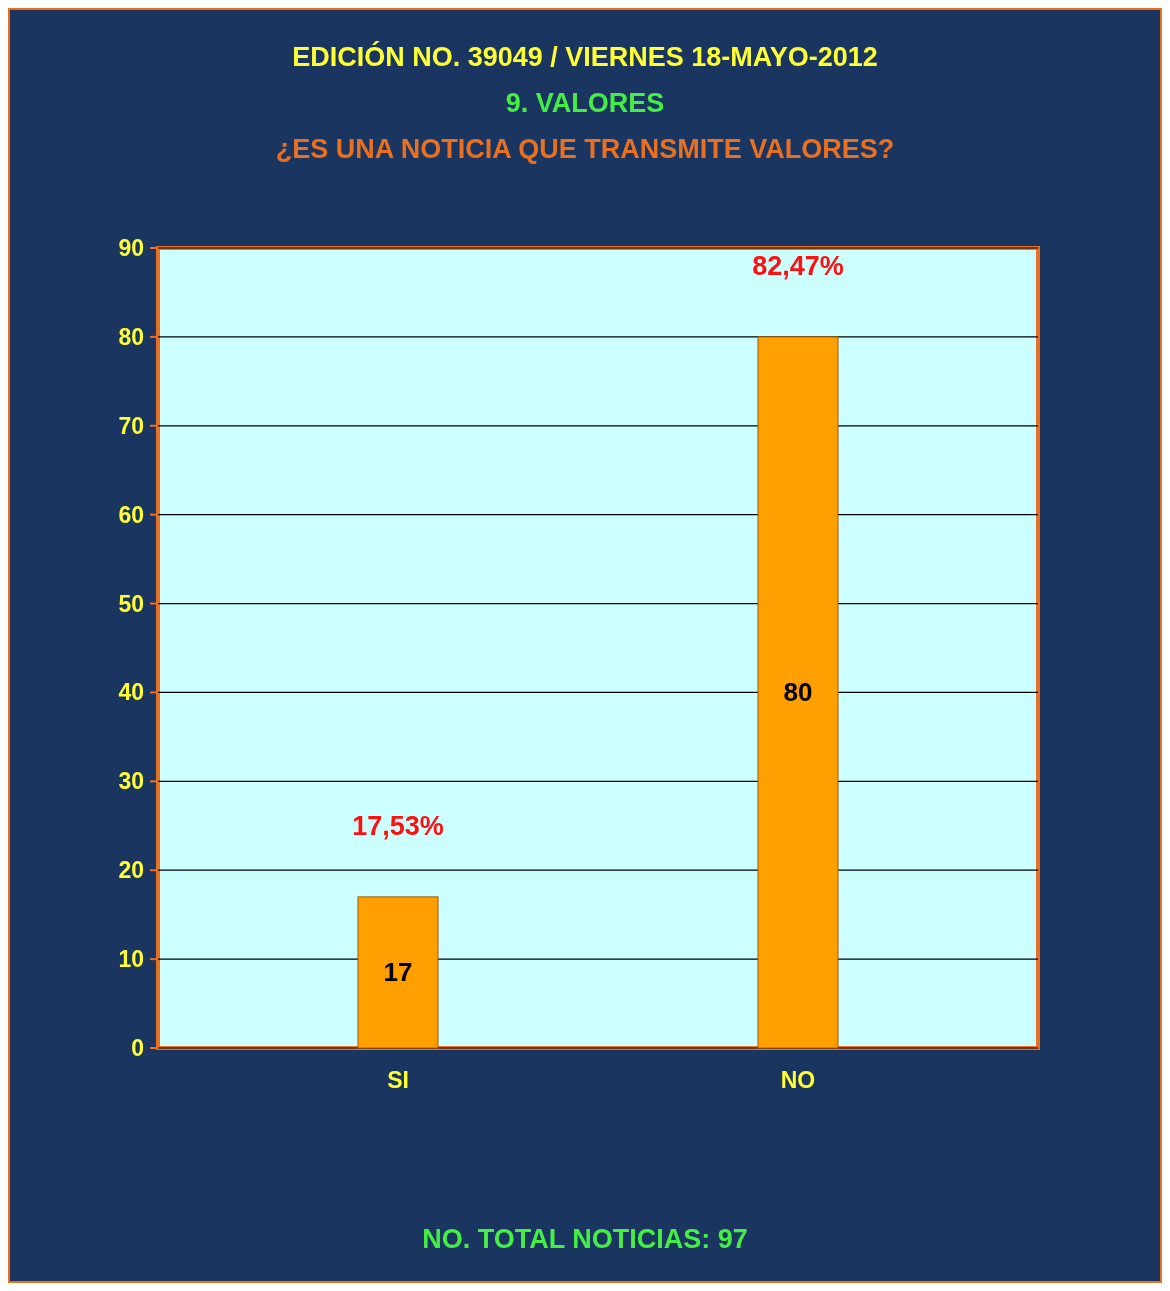 This screenshot has width=1170, height=1291. Describe the element at coordinates (585, 103) in the screenshot. I see `chart-subtitle: 9. VALORES` at that location.